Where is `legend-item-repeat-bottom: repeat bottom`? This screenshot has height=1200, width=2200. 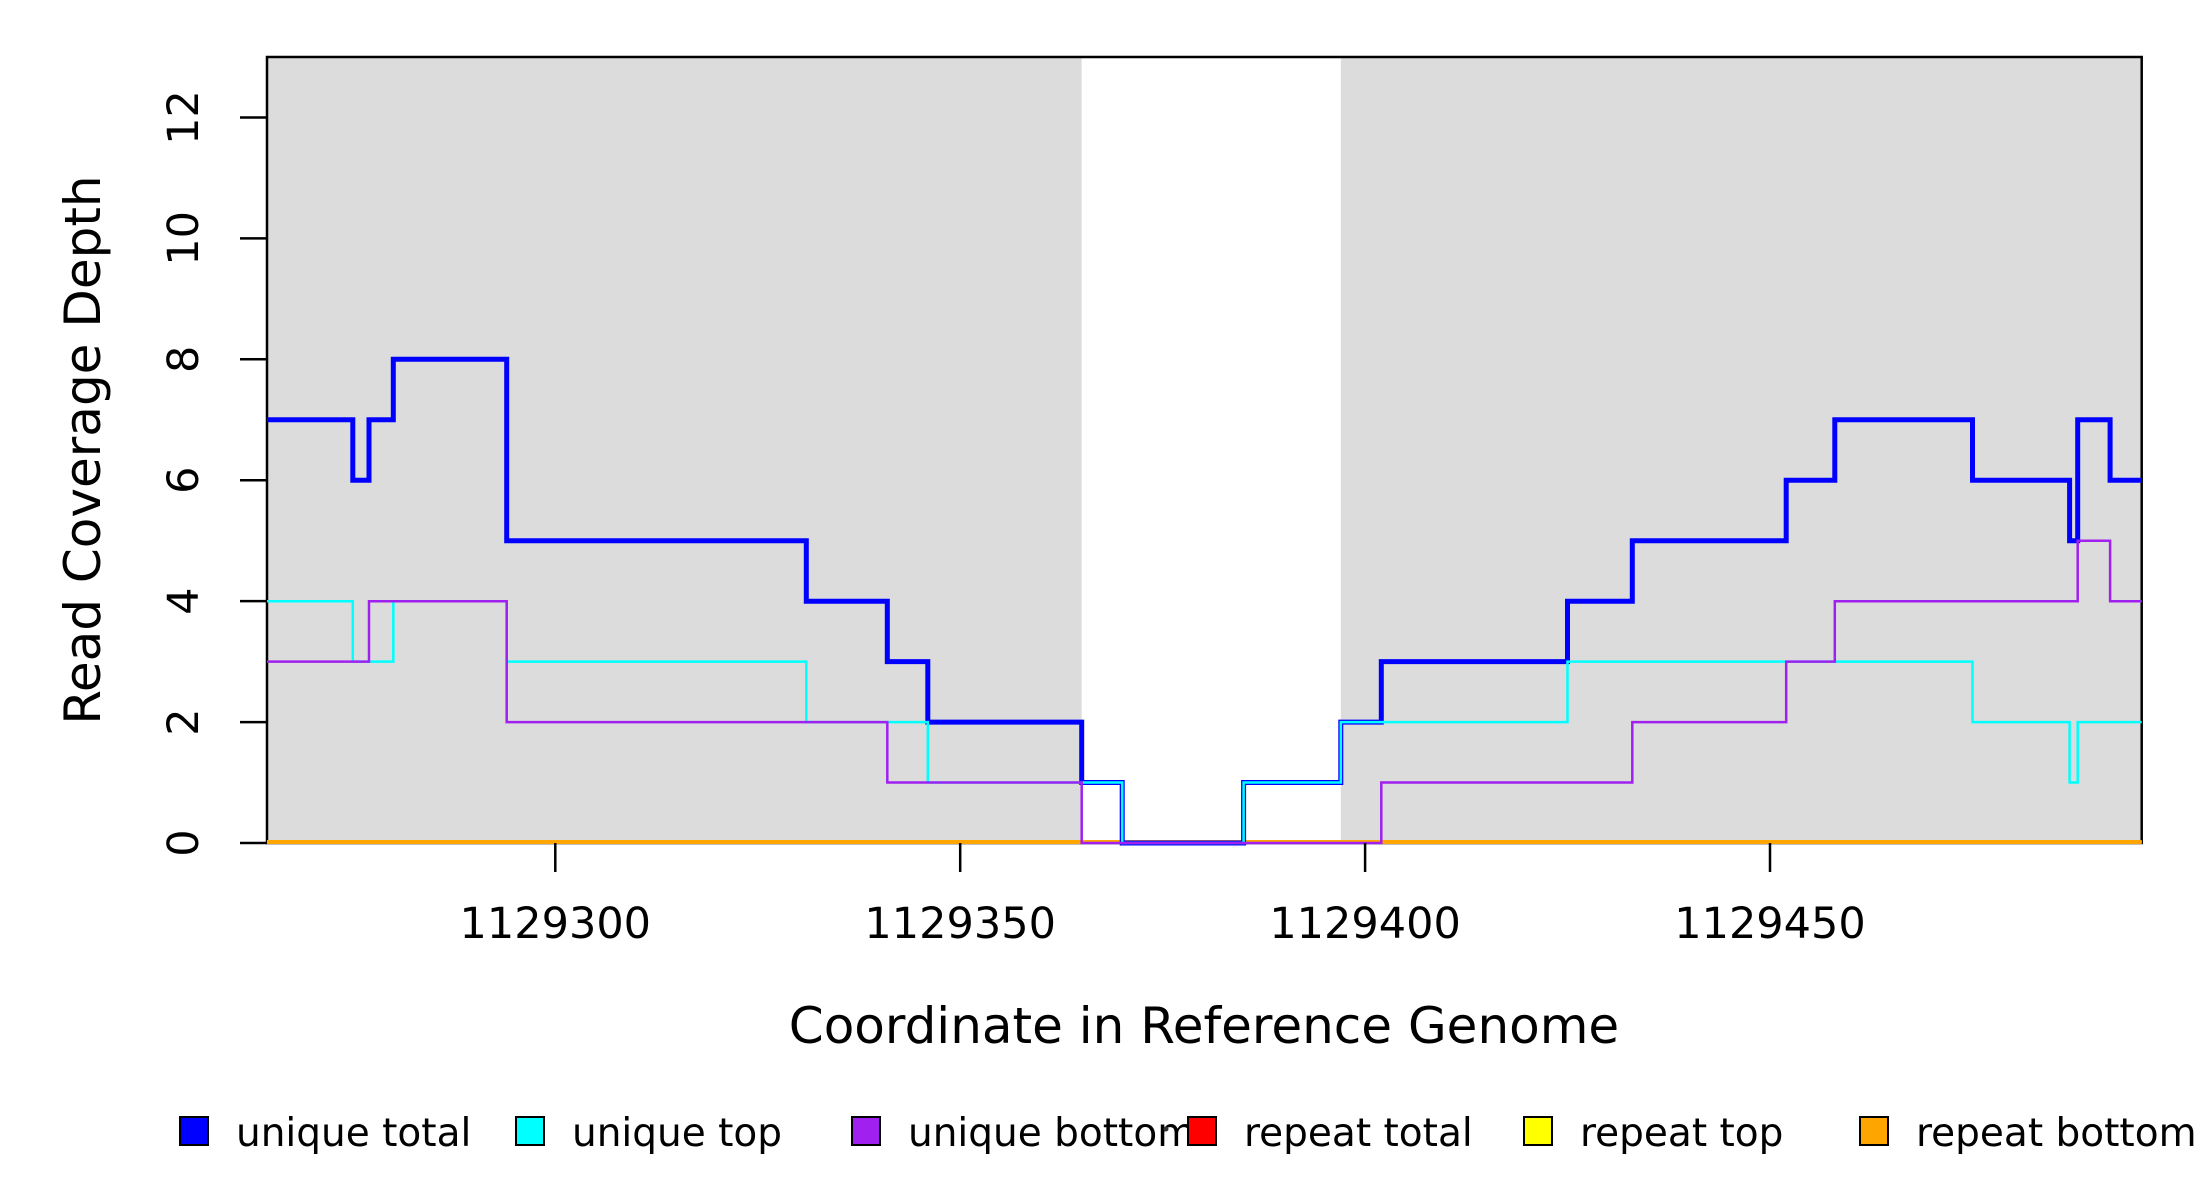 legend-item-repeat-bottom: repeat bottom is located at coordinates (2028, 1133).